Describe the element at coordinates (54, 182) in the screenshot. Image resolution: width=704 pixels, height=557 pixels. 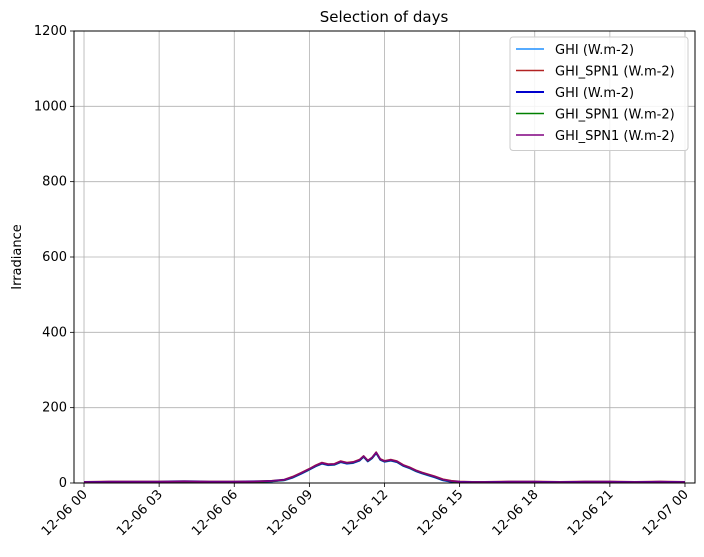
I see `y-tick-label: 800` at that location.